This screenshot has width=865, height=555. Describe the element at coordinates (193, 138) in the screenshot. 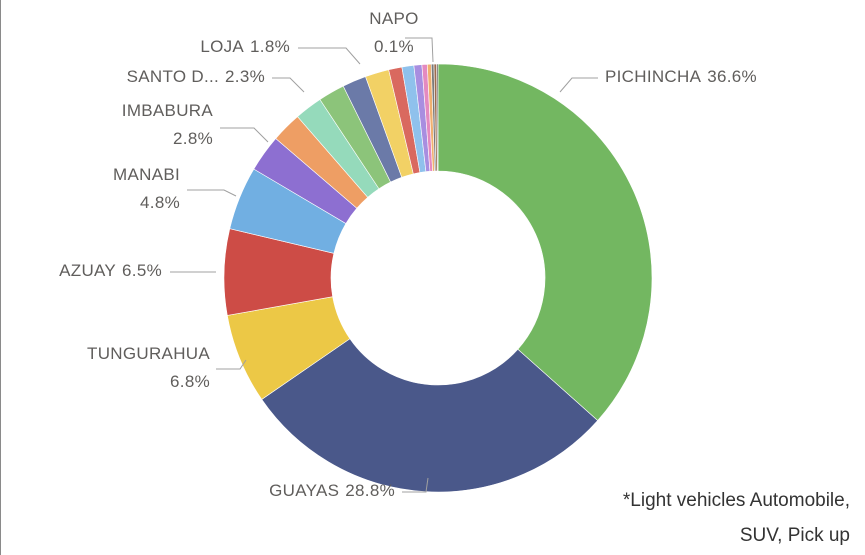

I see `value-label: 2.8%` at that location.